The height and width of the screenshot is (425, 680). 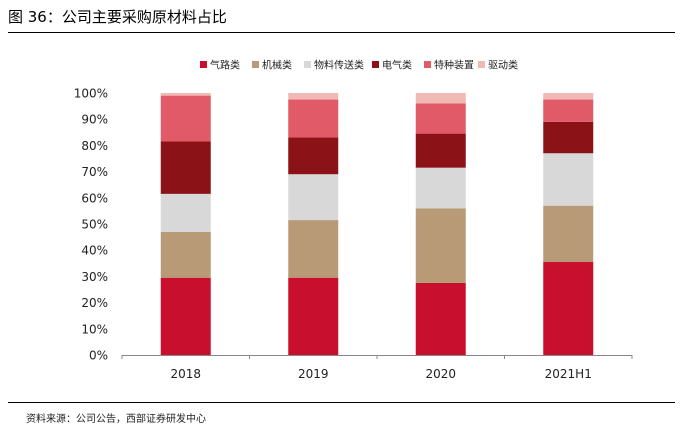 What do you see at coordinates (225, 65) in the screenshot?
I see `legend-label: 气路类` at bounding box center [225, 65].